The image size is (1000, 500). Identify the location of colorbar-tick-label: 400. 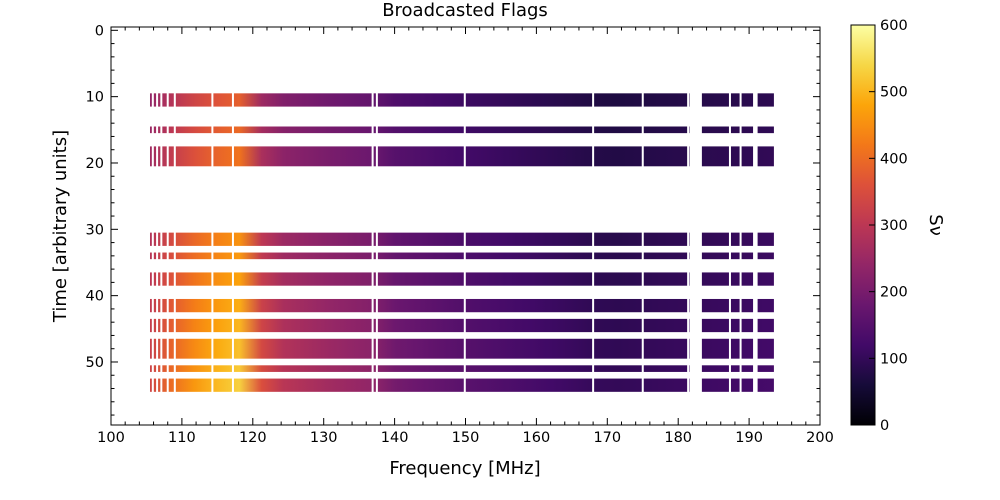
(894, 159).